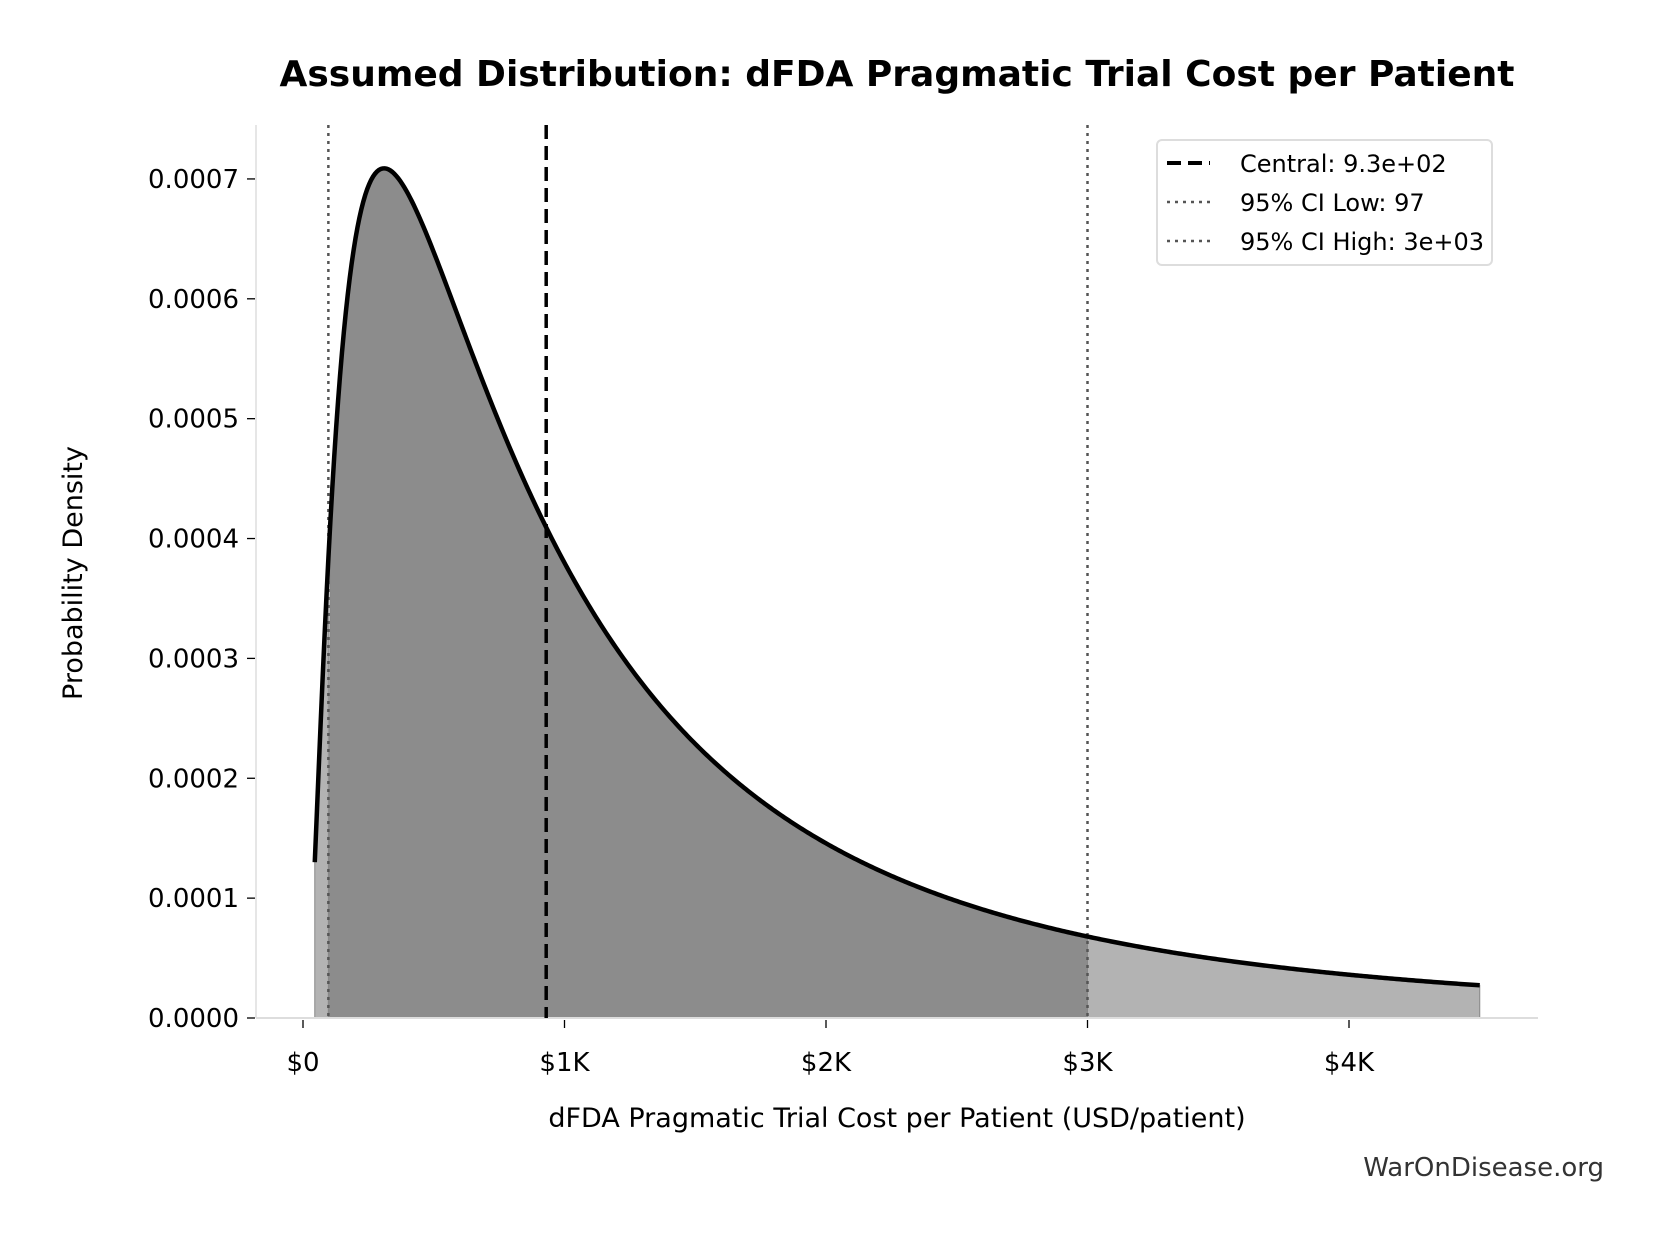  I want to click on y-tick-label: 0.0002, so click(193, 779).